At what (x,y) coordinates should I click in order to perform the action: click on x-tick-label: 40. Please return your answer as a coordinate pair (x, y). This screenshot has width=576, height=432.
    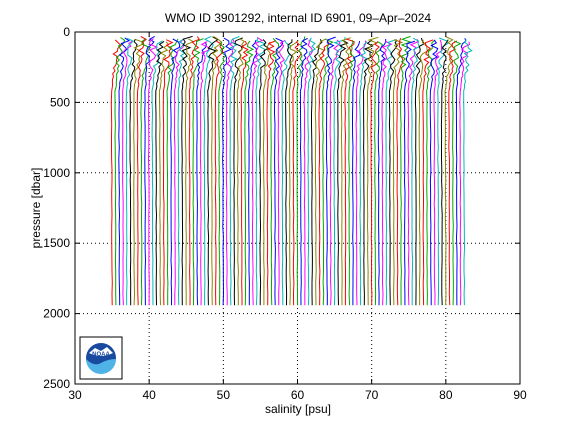
    Looking at the image, I should click on (149, 395).